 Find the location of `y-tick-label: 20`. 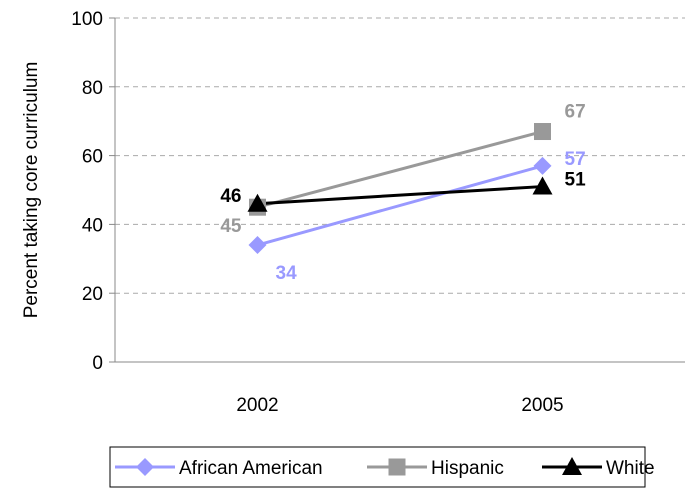

y-tick-label: 20 is located at coordinates (92, 294).